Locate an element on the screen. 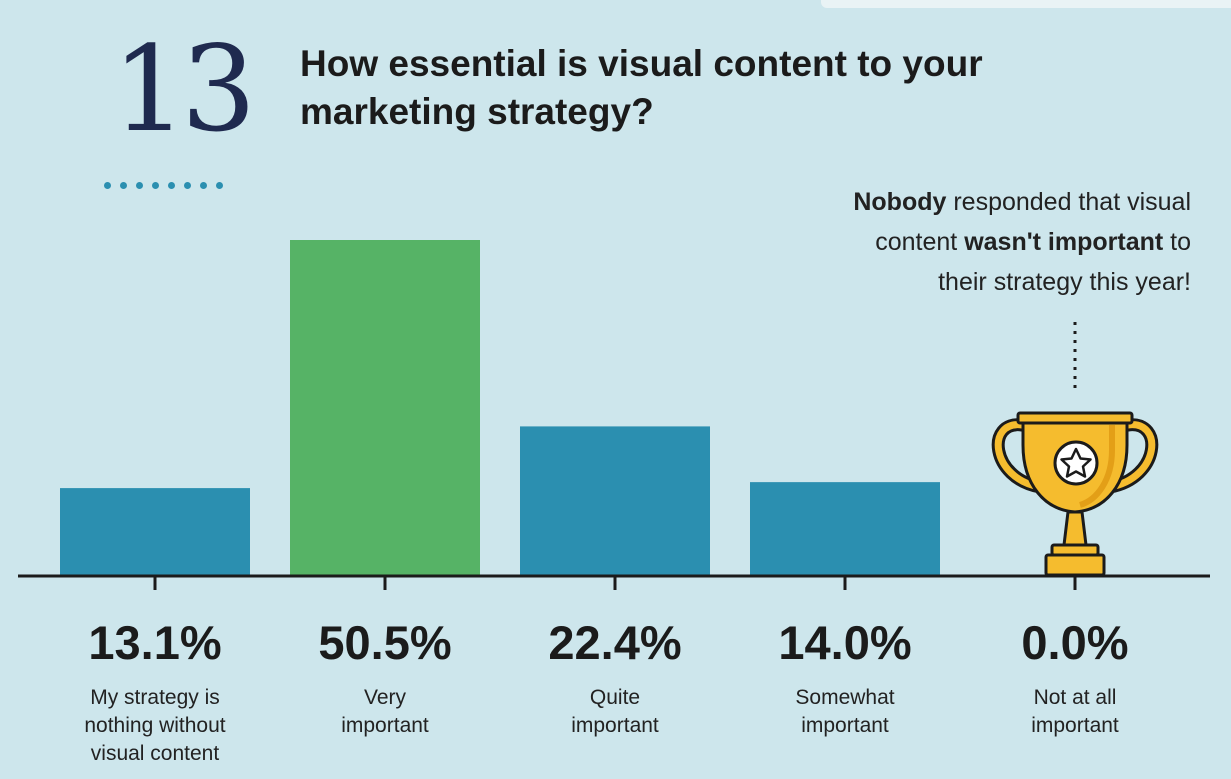 The width and height of the screenshot is (1231, 779). category-label-line: Not at all is located at coordinates (1075, 697).